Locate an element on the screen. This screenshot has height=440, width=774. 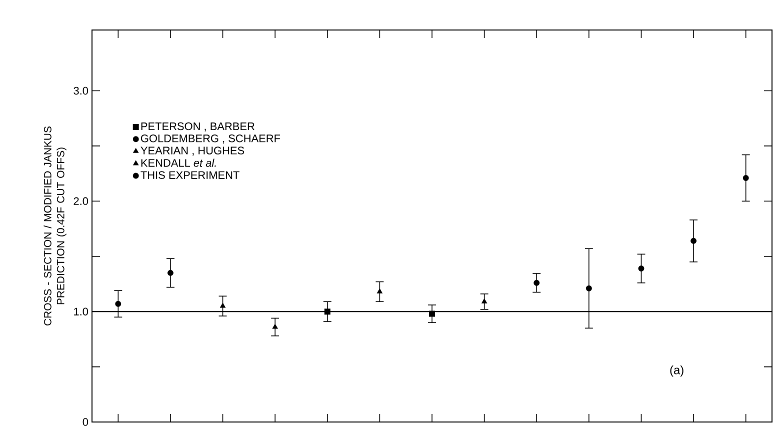
y-axis-title: CROSS - SECTION / MODIFIED JANKUS PREDICTION (0.42F CUT OFFS) is located at coordinates (55, 226).